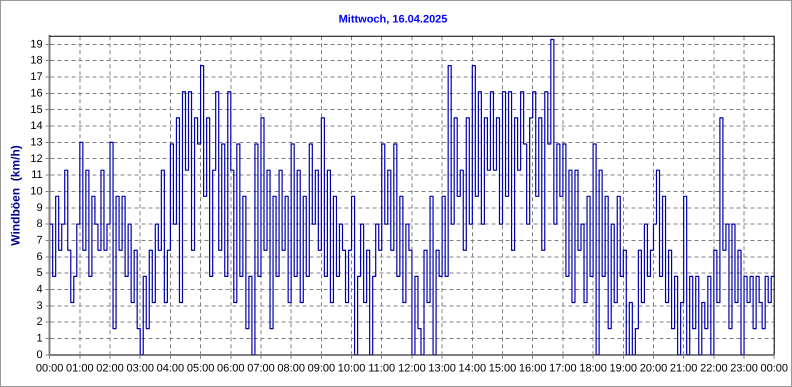 This screenshot has height=387, width=792. Describe the element at coordinates (36, 142) in the screenshot. I see `y-tick-label: 13` at that location.